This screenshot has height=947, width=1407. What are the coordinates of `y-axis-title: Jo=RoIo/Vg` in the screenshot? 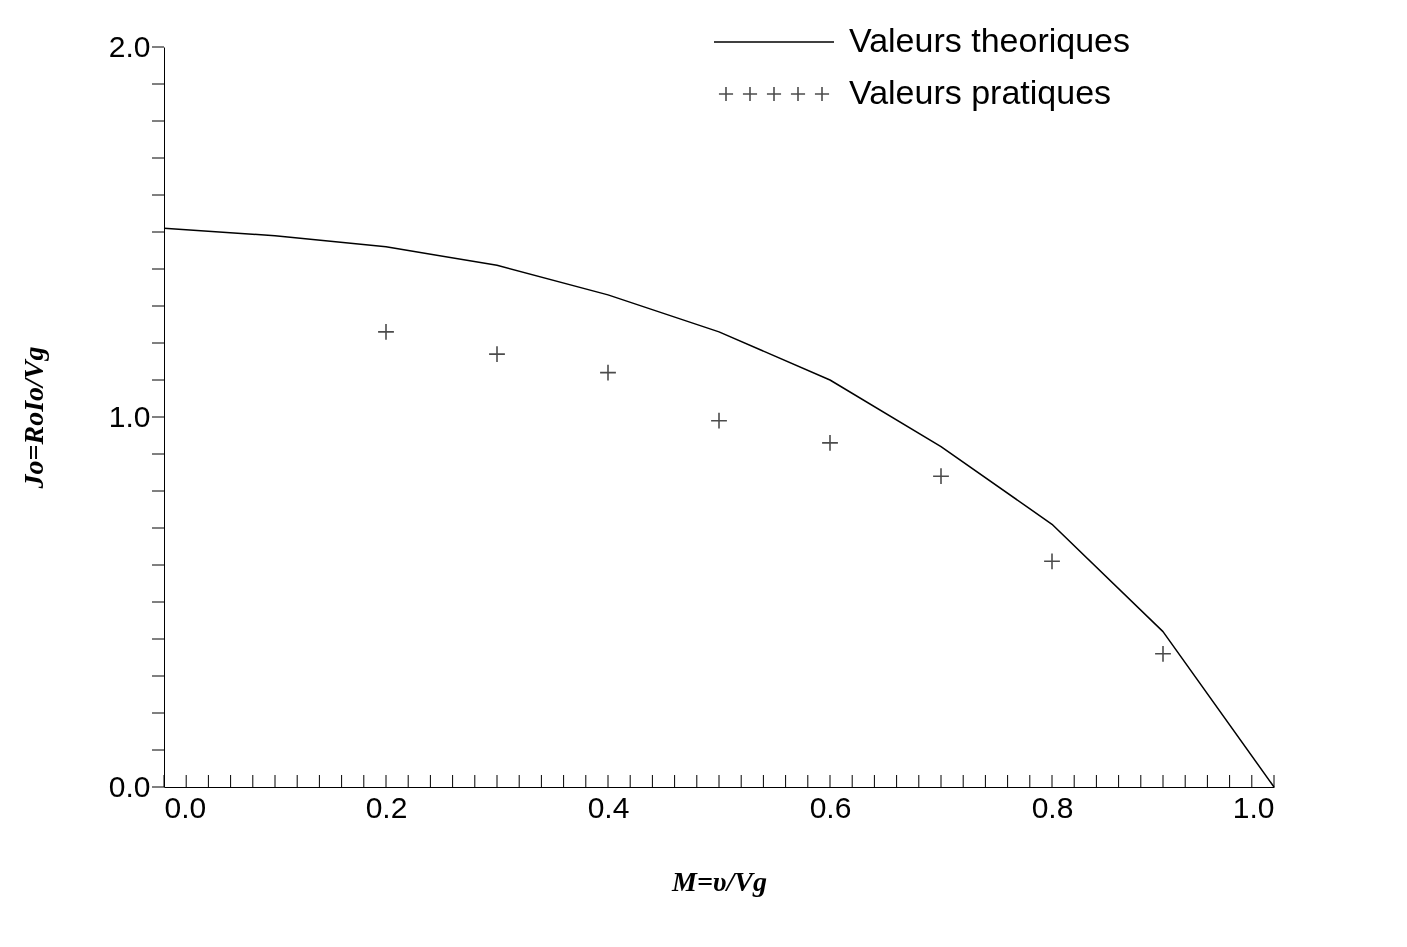 It's located at (33, 418).